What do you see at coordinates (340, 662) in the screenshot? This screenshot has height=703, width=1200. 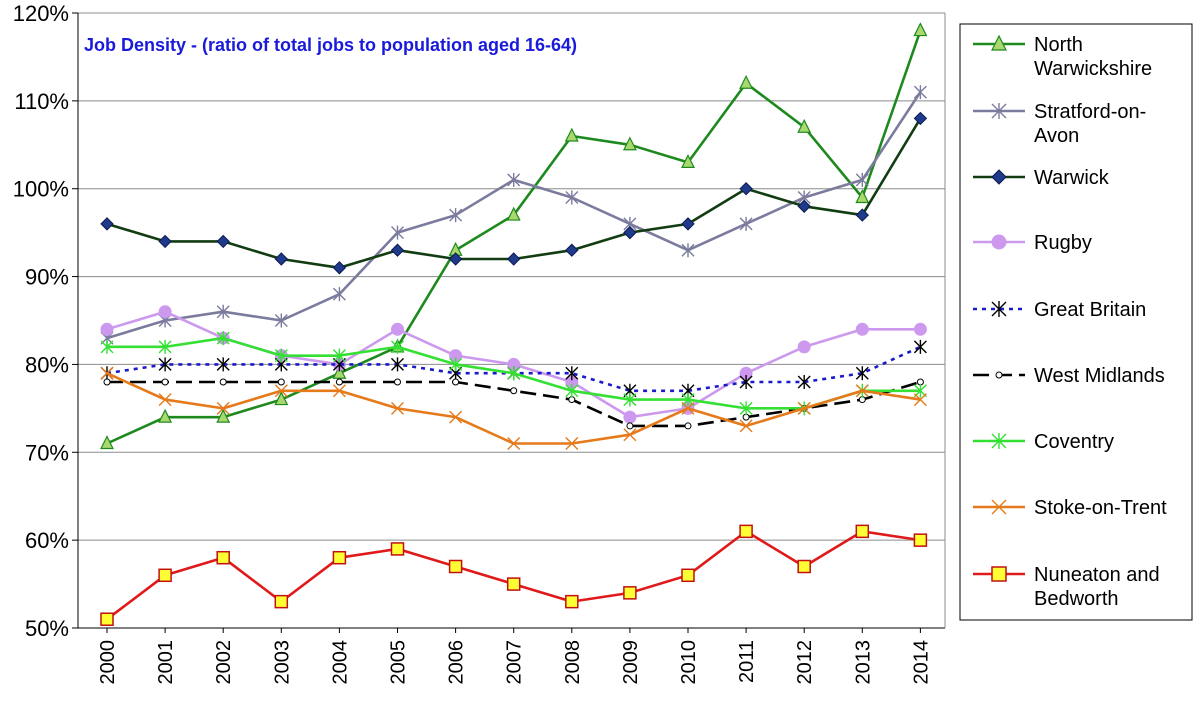 I see `x-tick-label: 2004` at bounding box center [340, 662].